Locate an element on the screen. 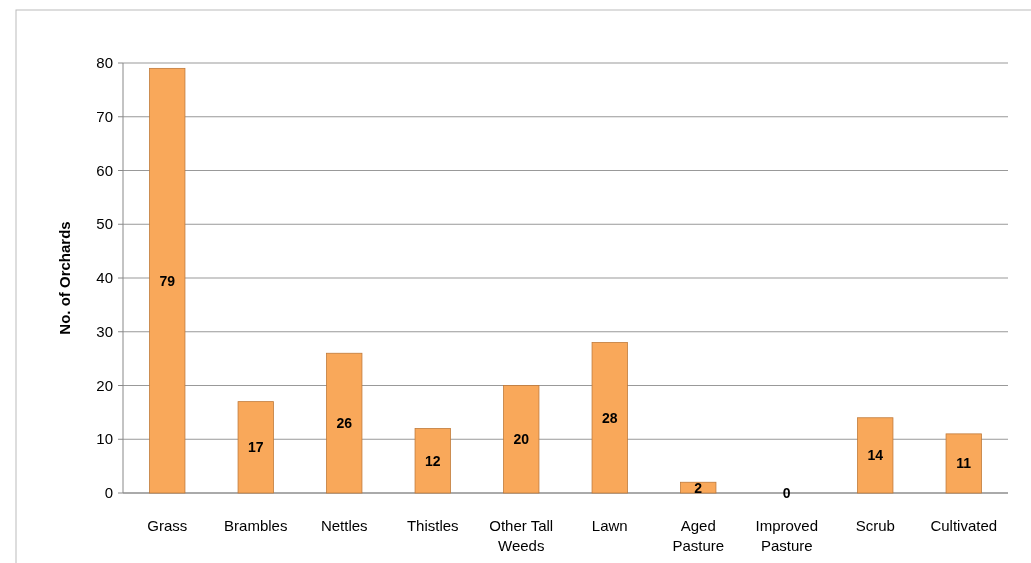 This screenshot has width=1031, height=563. y-axis-title: No. of Orchards is located at coordinates (64, 278).